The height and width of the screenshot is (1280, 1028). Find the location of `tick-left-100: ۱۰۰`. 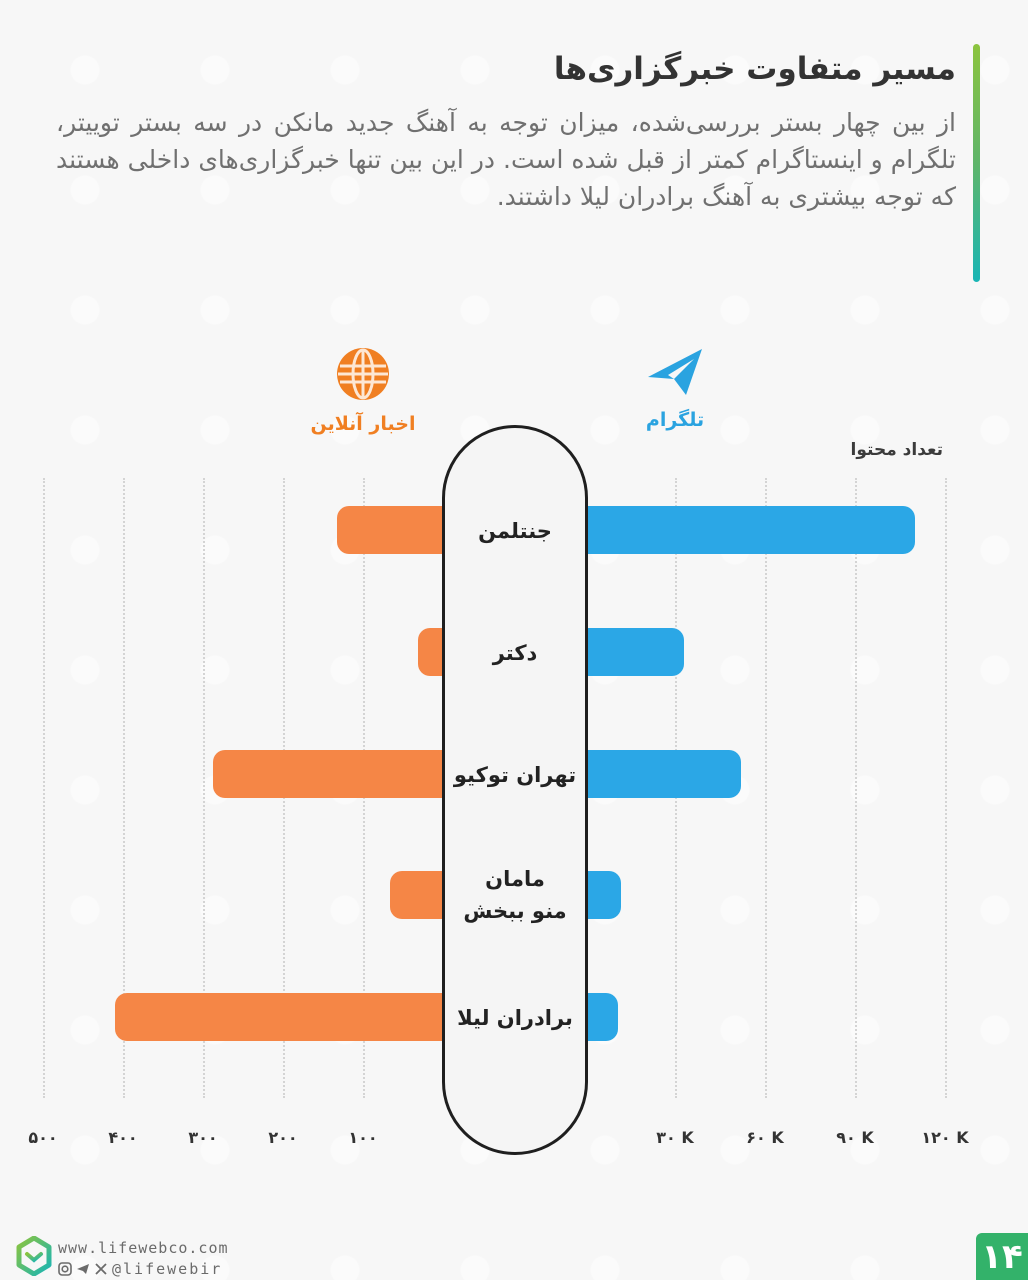

tick-left-100: ۱۰۰ is located at coordinates (363, 1137).